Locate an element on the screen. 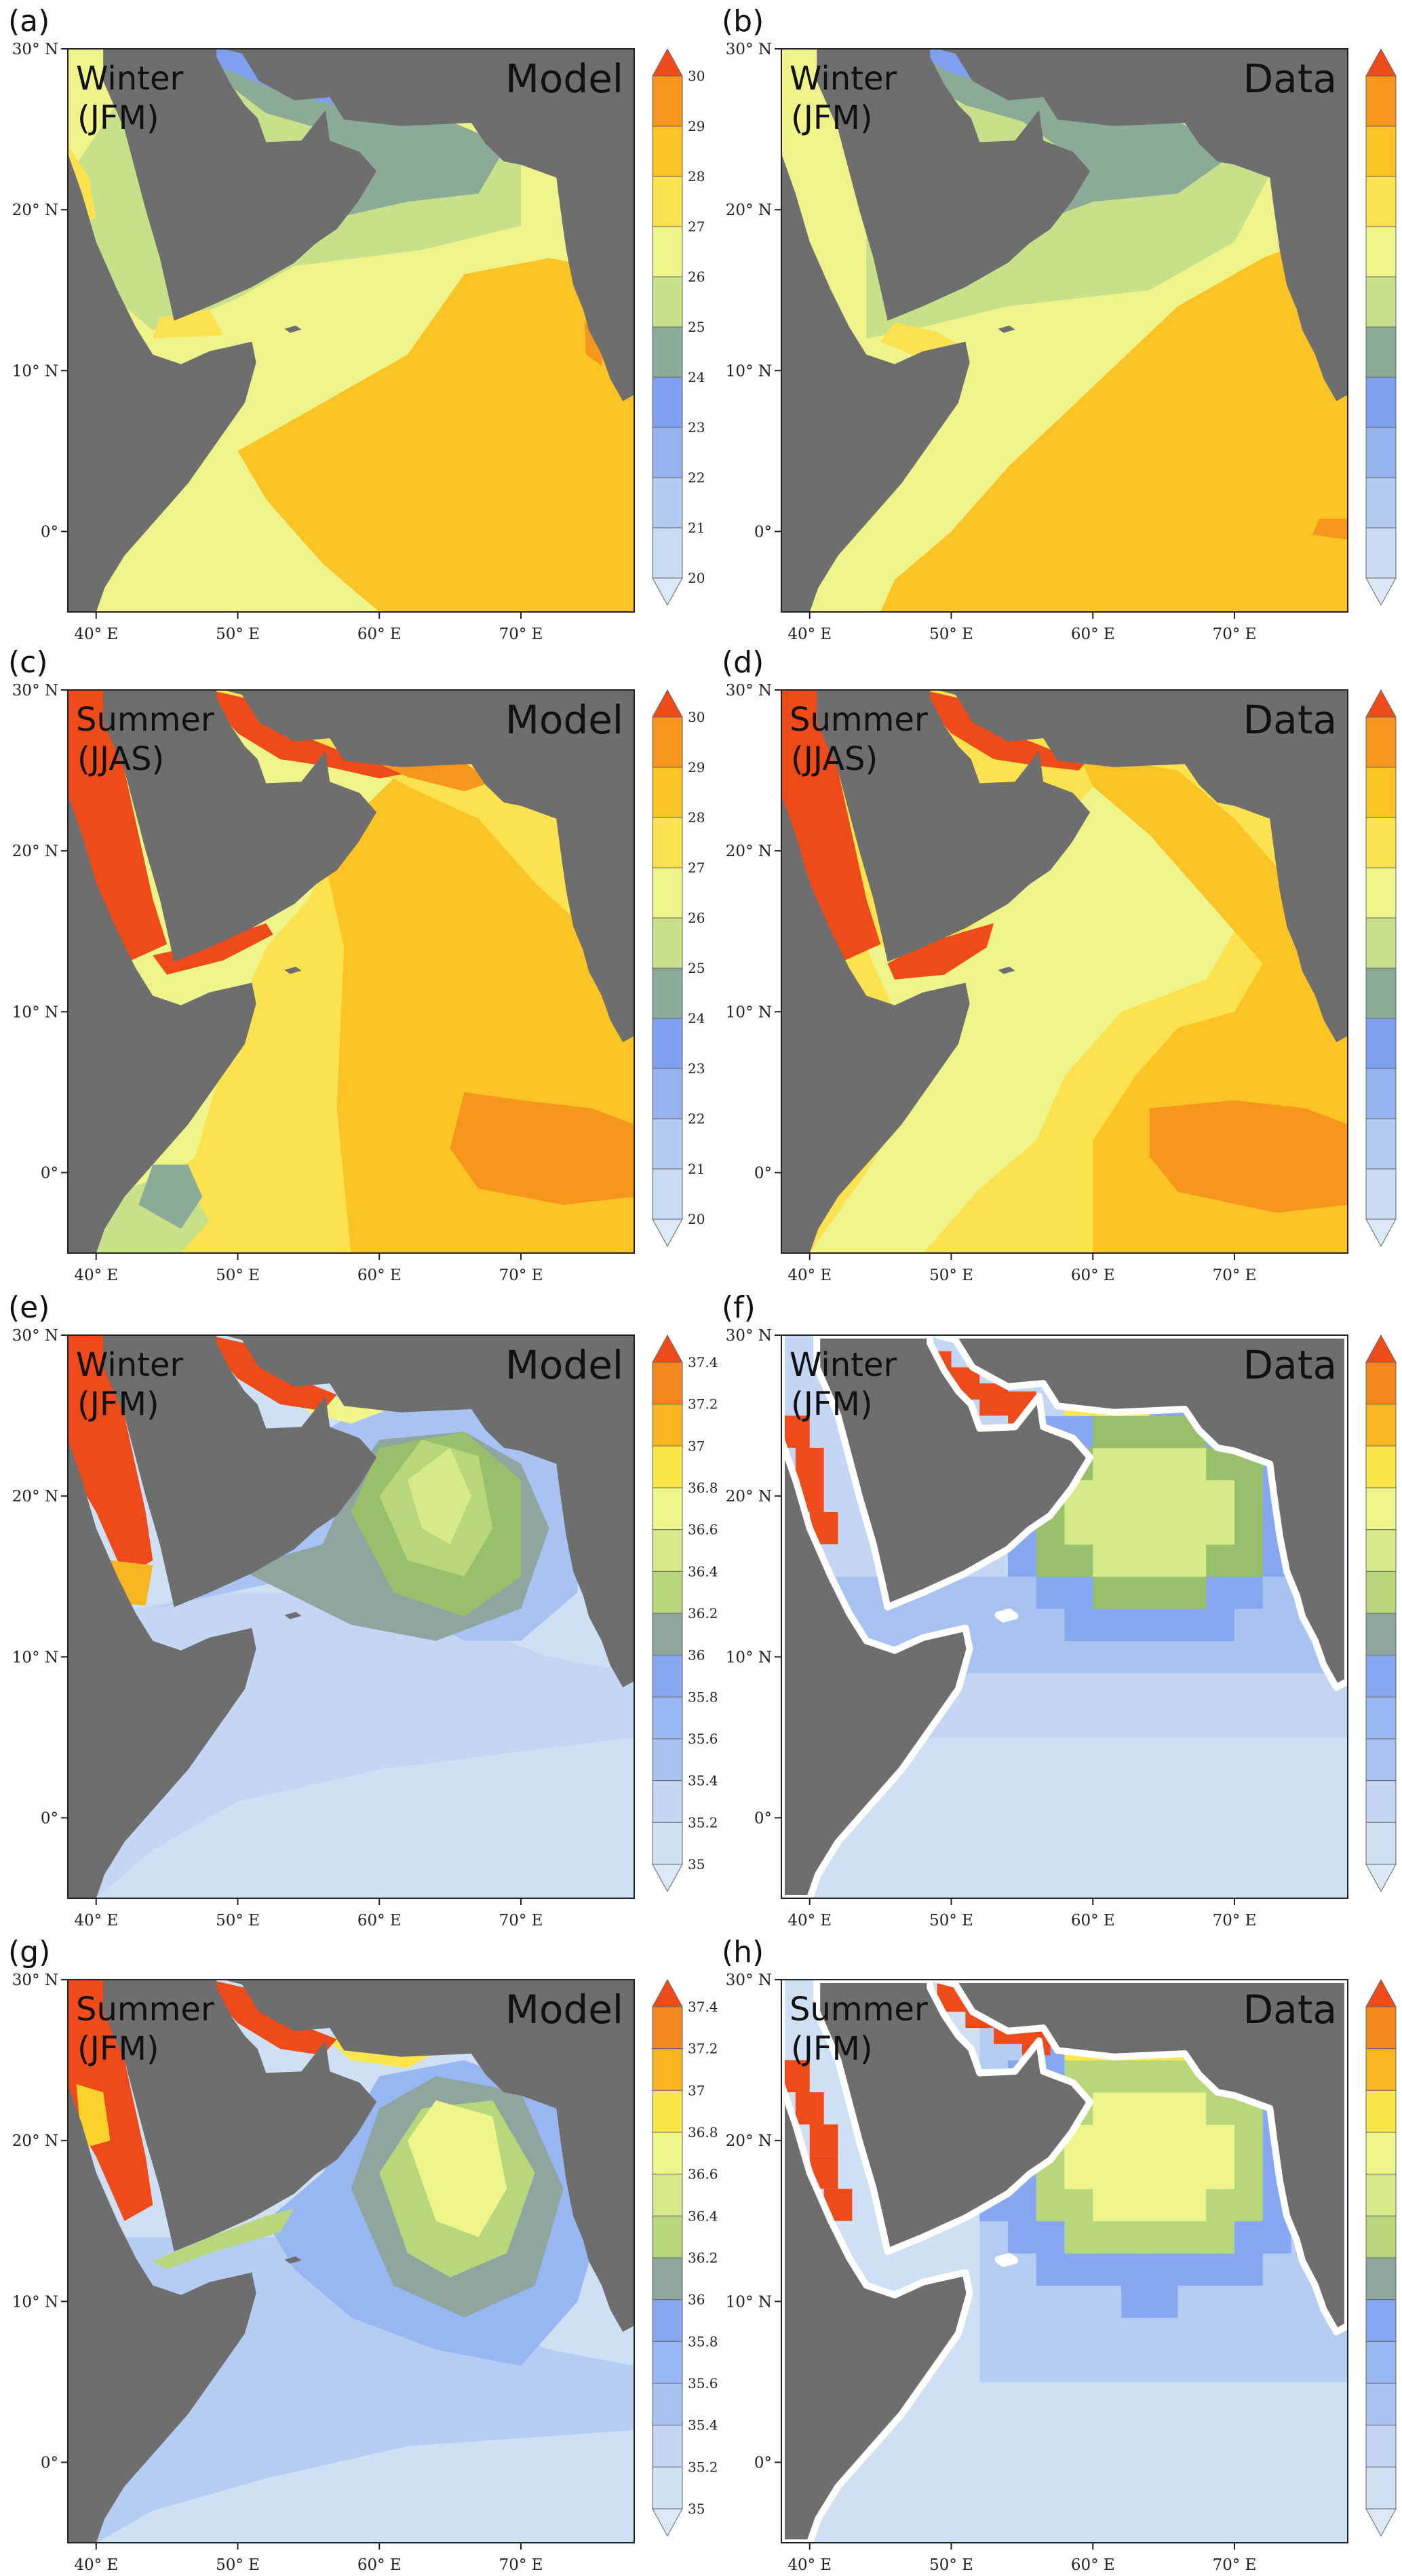 Image resolution: width=1402 pixels, height=2576 pixels. colorbar-label: 36.8 is located at coordinates (703, 1488).